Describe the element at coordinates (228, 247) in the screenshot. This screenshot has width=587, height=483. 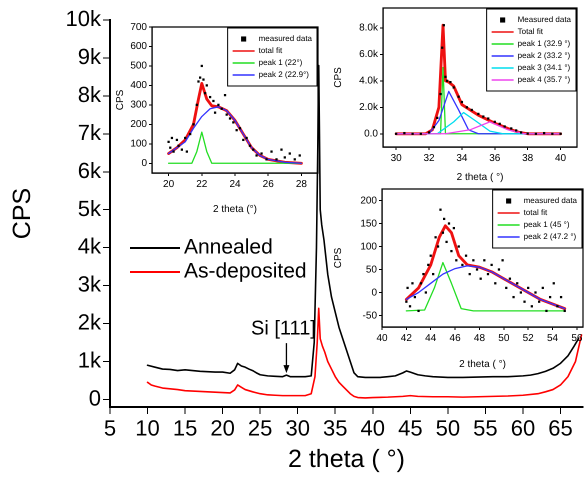
I see `legend-label: Annealed` at that location.